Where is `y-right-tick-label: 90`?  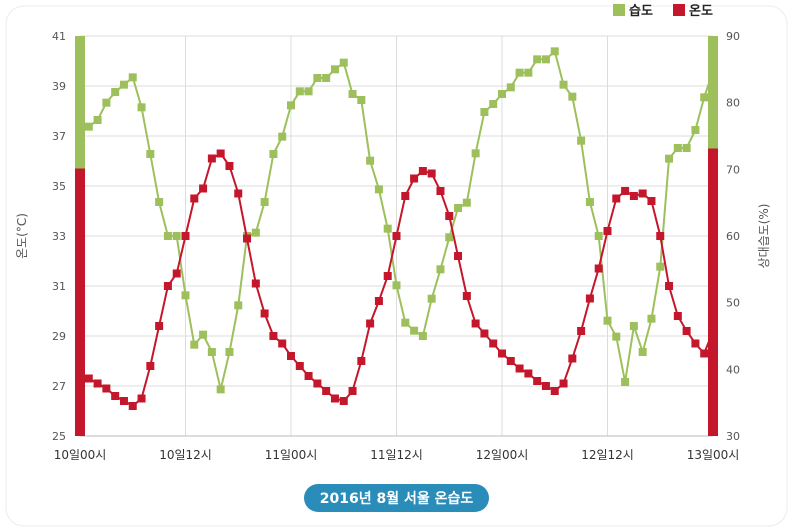 y-right-tick-label: 90 is located at coordinates (733, 36).